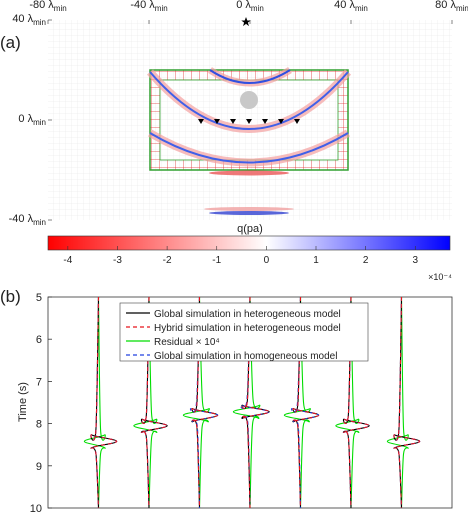  What do you see at coordinates (440, 277) in the screenshot?
I see `colorbar-exponent: ×10⁻⁴` at bounding box center [440, 277].